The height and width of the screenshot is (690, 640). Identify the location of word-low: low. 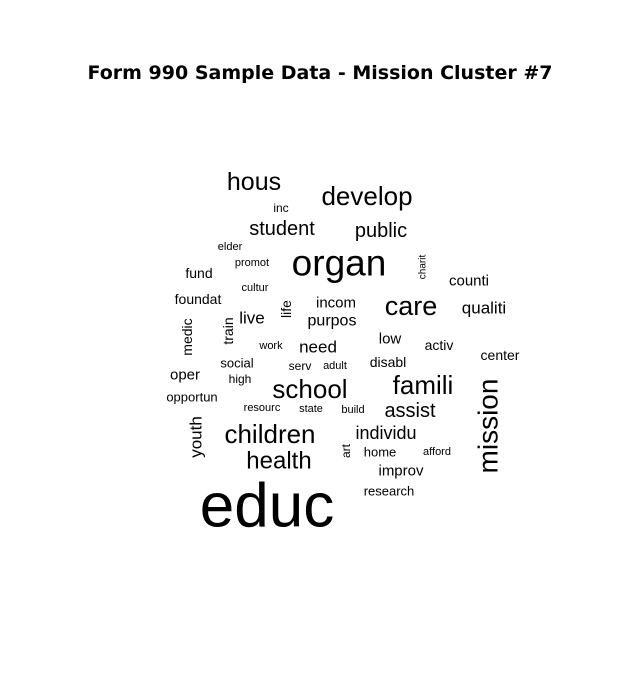
(390, 339).